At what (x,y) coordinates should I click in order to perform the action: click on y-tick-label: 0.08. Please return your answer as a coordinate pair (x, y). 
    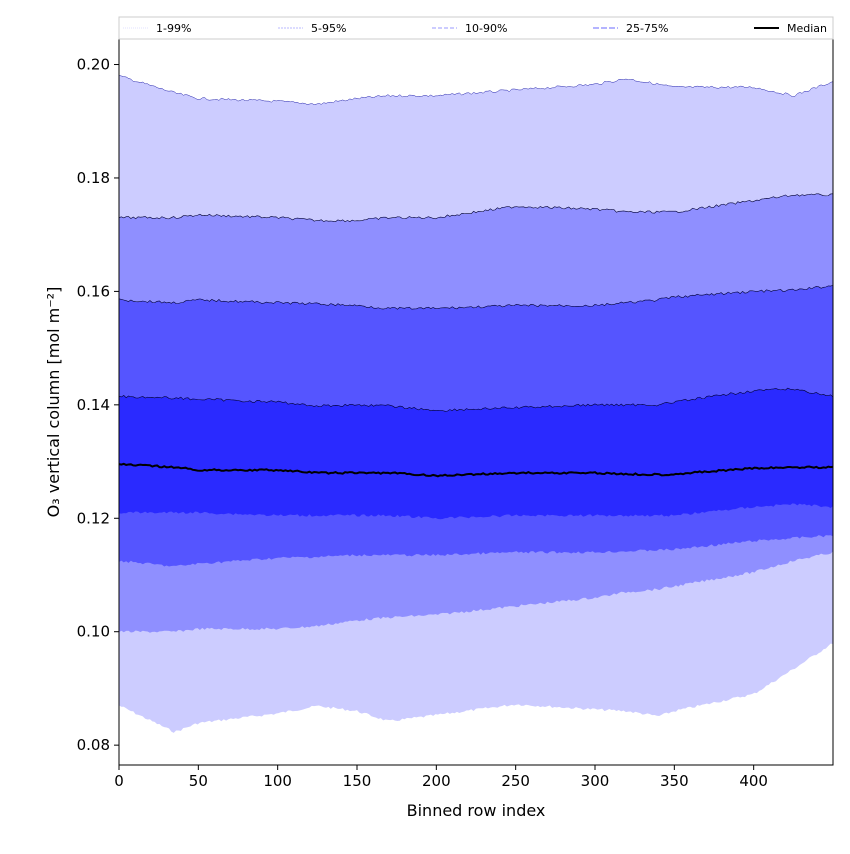
    Looking at the image, I should click on (93, 745).